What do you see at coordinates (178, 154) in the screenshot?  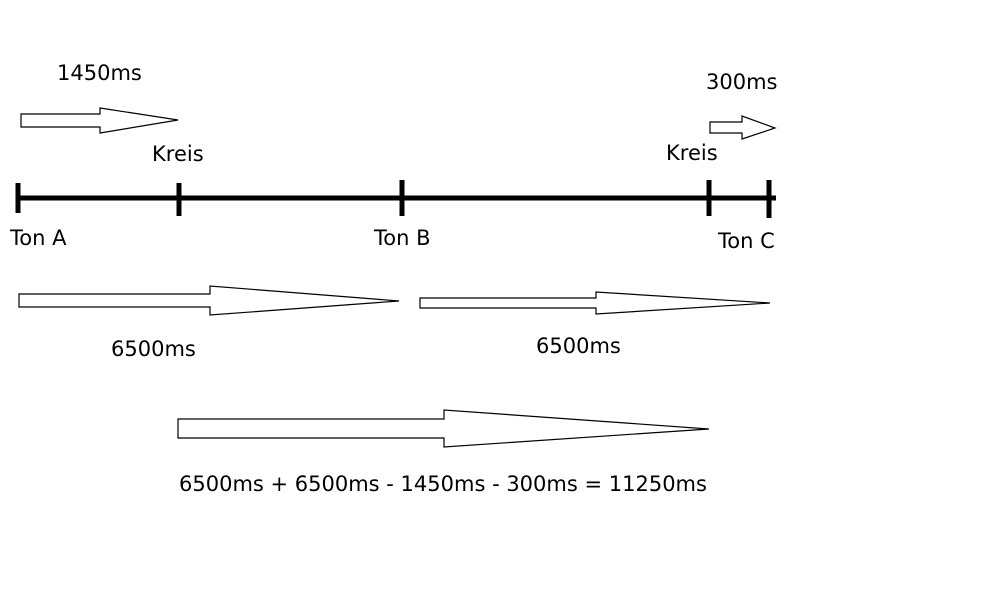 I see `label-kreis-1: Kreis` at bounding box center [178, 154].